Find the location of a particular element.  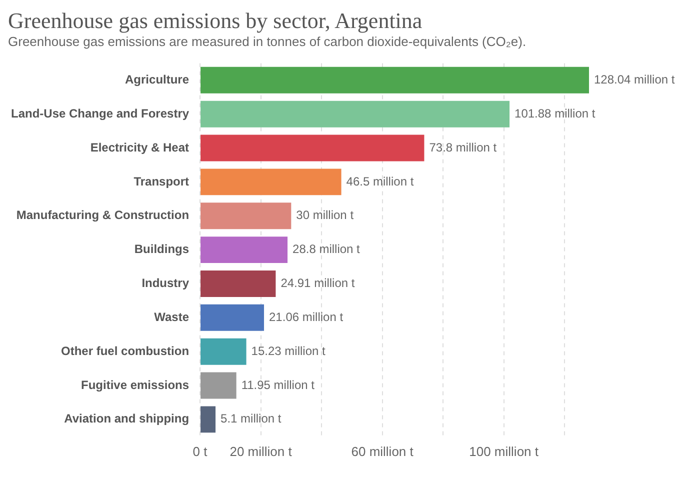

y-tick-label: Manufacturing & Construction is located at coordinates (103, 215).